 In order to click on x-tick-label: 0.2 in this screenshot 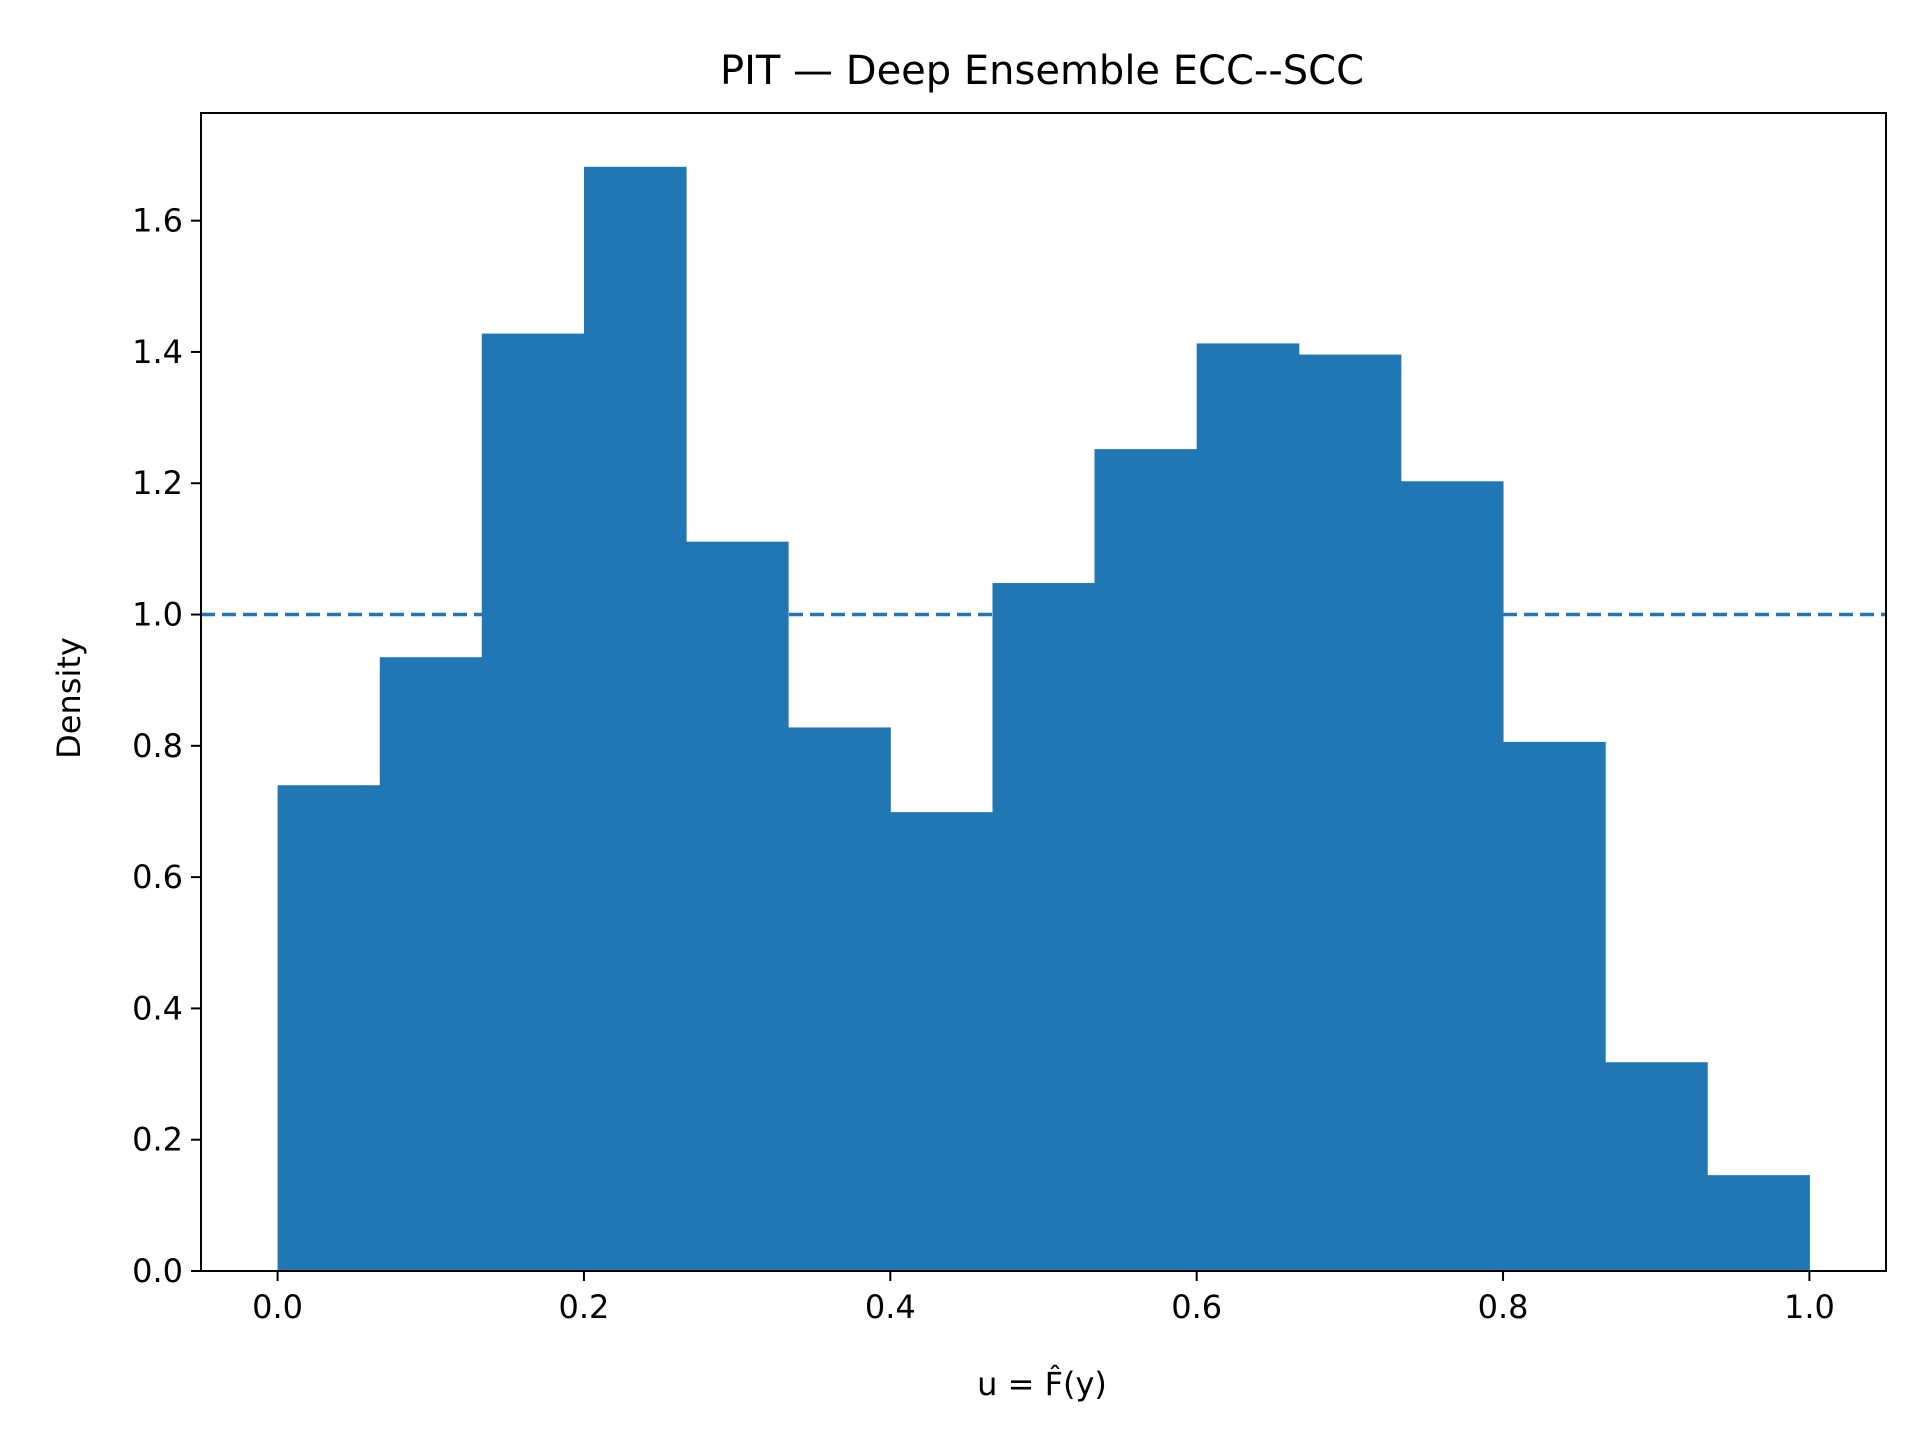, I will do `click(584, 1307)`.